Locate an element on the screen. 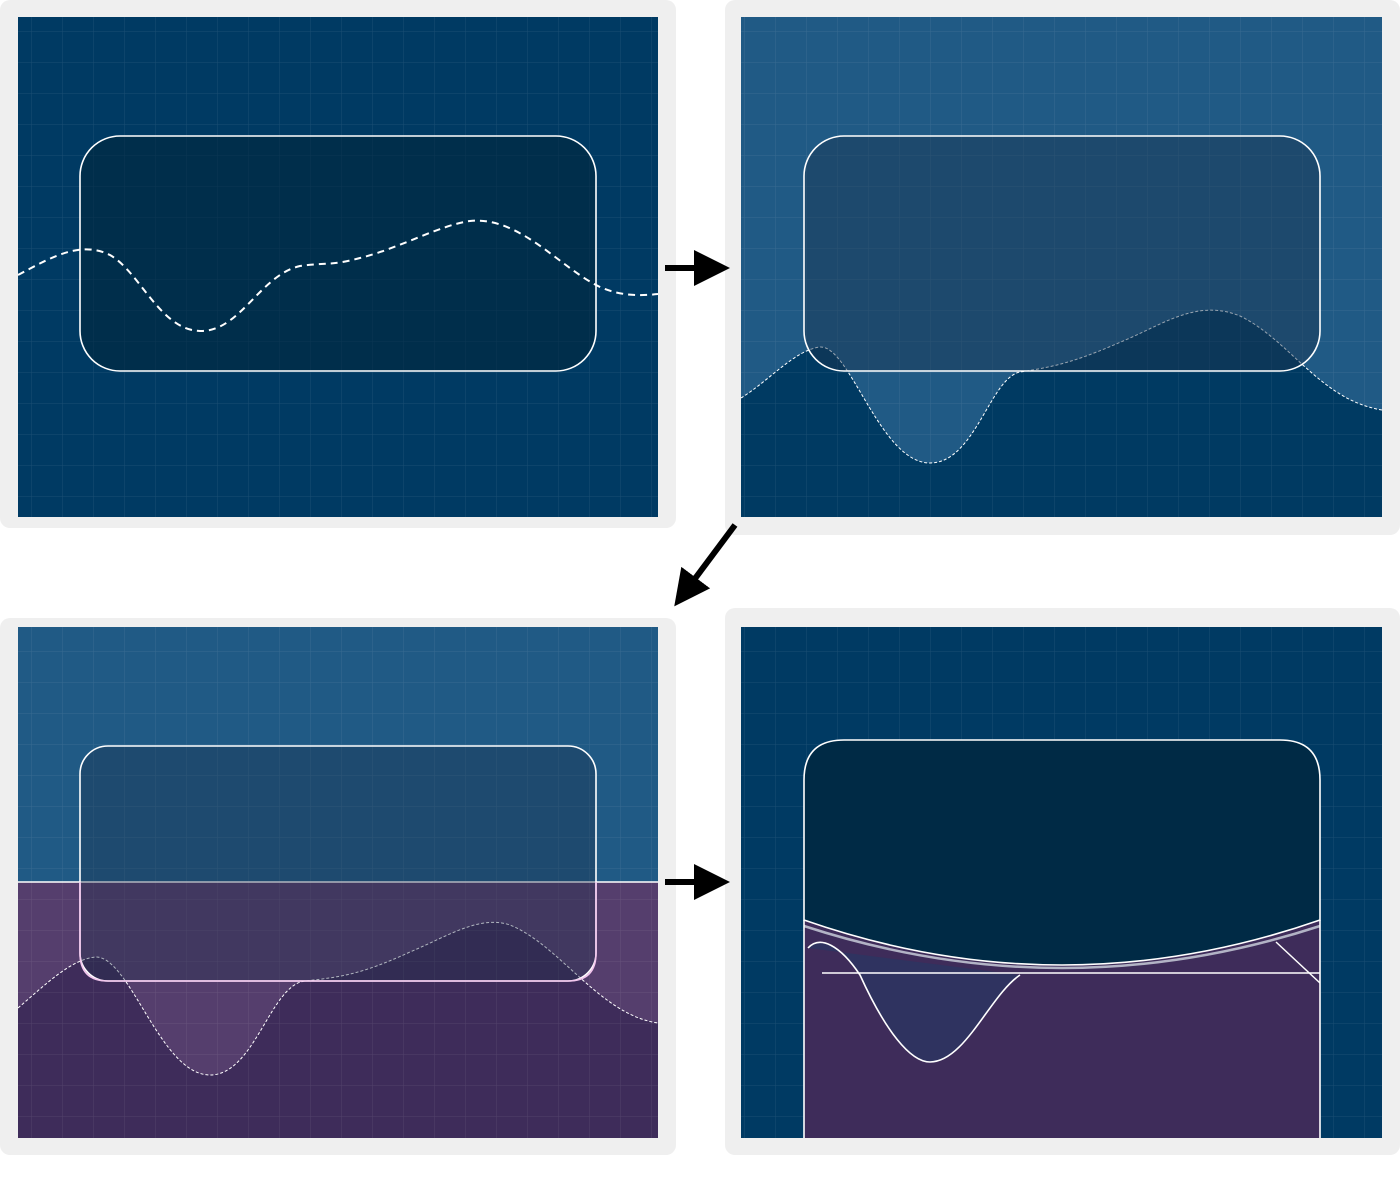  edge-curve is located at coordinates (1062, 947).